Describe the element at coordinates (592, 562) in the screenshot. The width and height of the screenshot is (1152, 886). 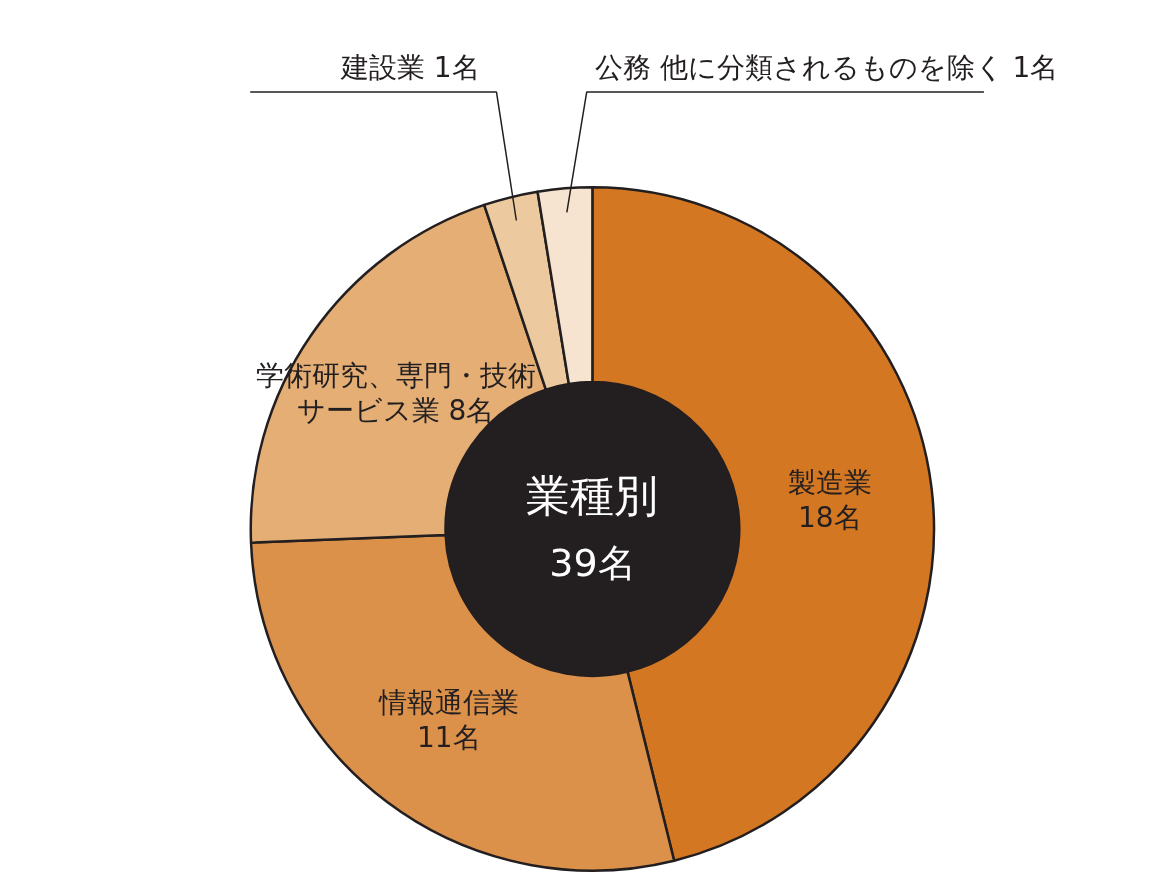
I see `text: 39名` at that location.